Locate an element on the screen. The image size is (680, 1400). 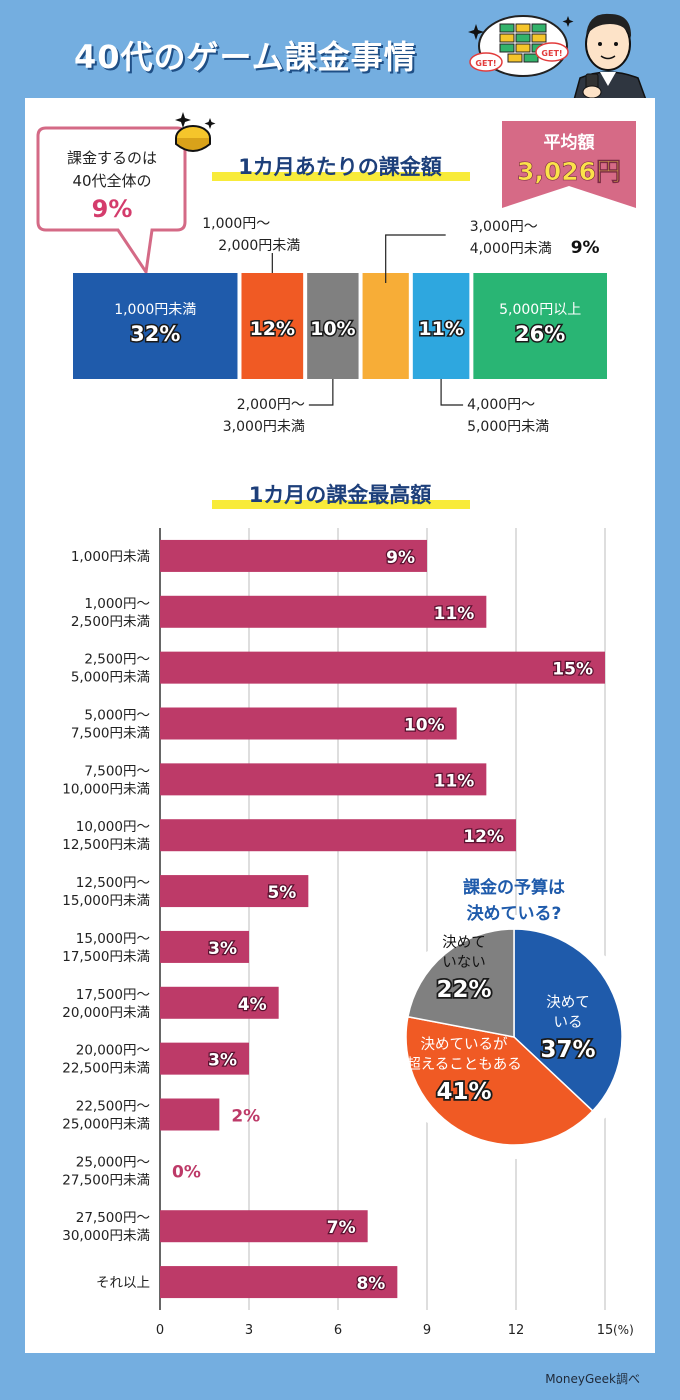
section-title-monthly-spend: 1カ月あたりの課金額 is located at coordinates (340, 167).